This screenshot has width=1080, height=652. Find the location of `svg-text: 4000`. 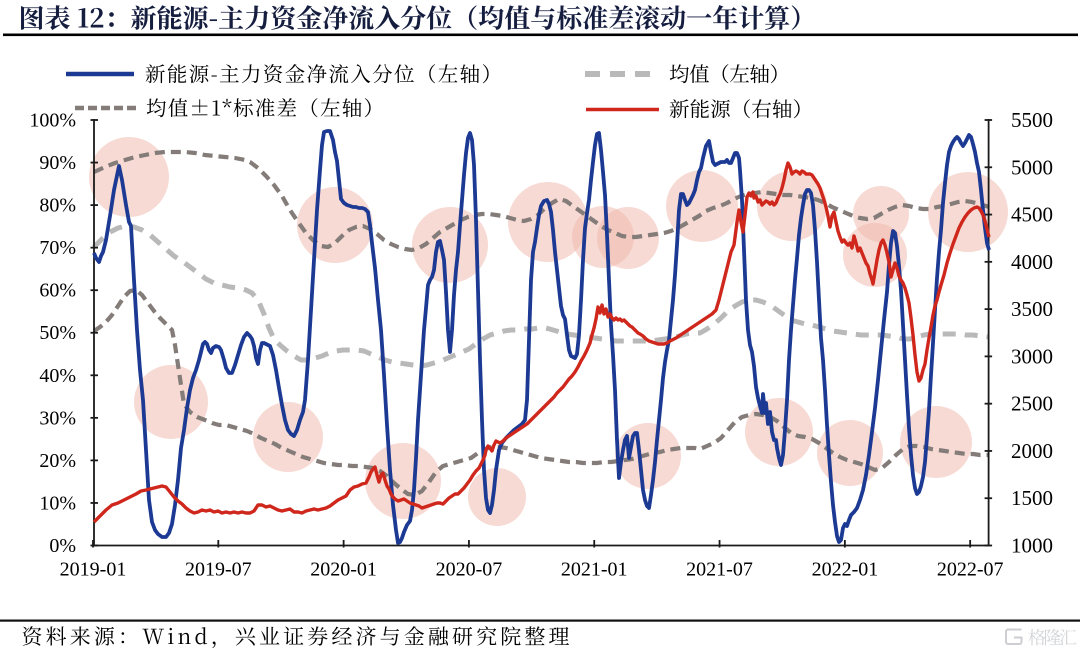

svg-text: 4000 is located at coordinates (1032, 262).